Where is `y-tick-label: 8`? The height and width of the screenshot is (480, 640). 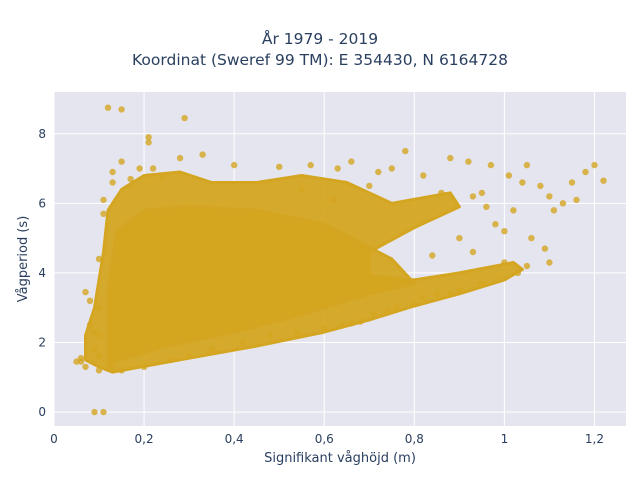 y-tick-label: 8 is located at coordinates (42, 134).